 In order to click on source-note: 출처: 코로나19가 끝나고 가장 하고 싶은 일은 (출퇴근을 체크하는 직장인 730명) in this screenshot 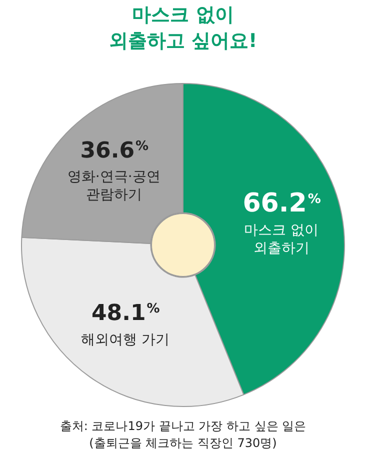, I will do `click(183, 435)`.